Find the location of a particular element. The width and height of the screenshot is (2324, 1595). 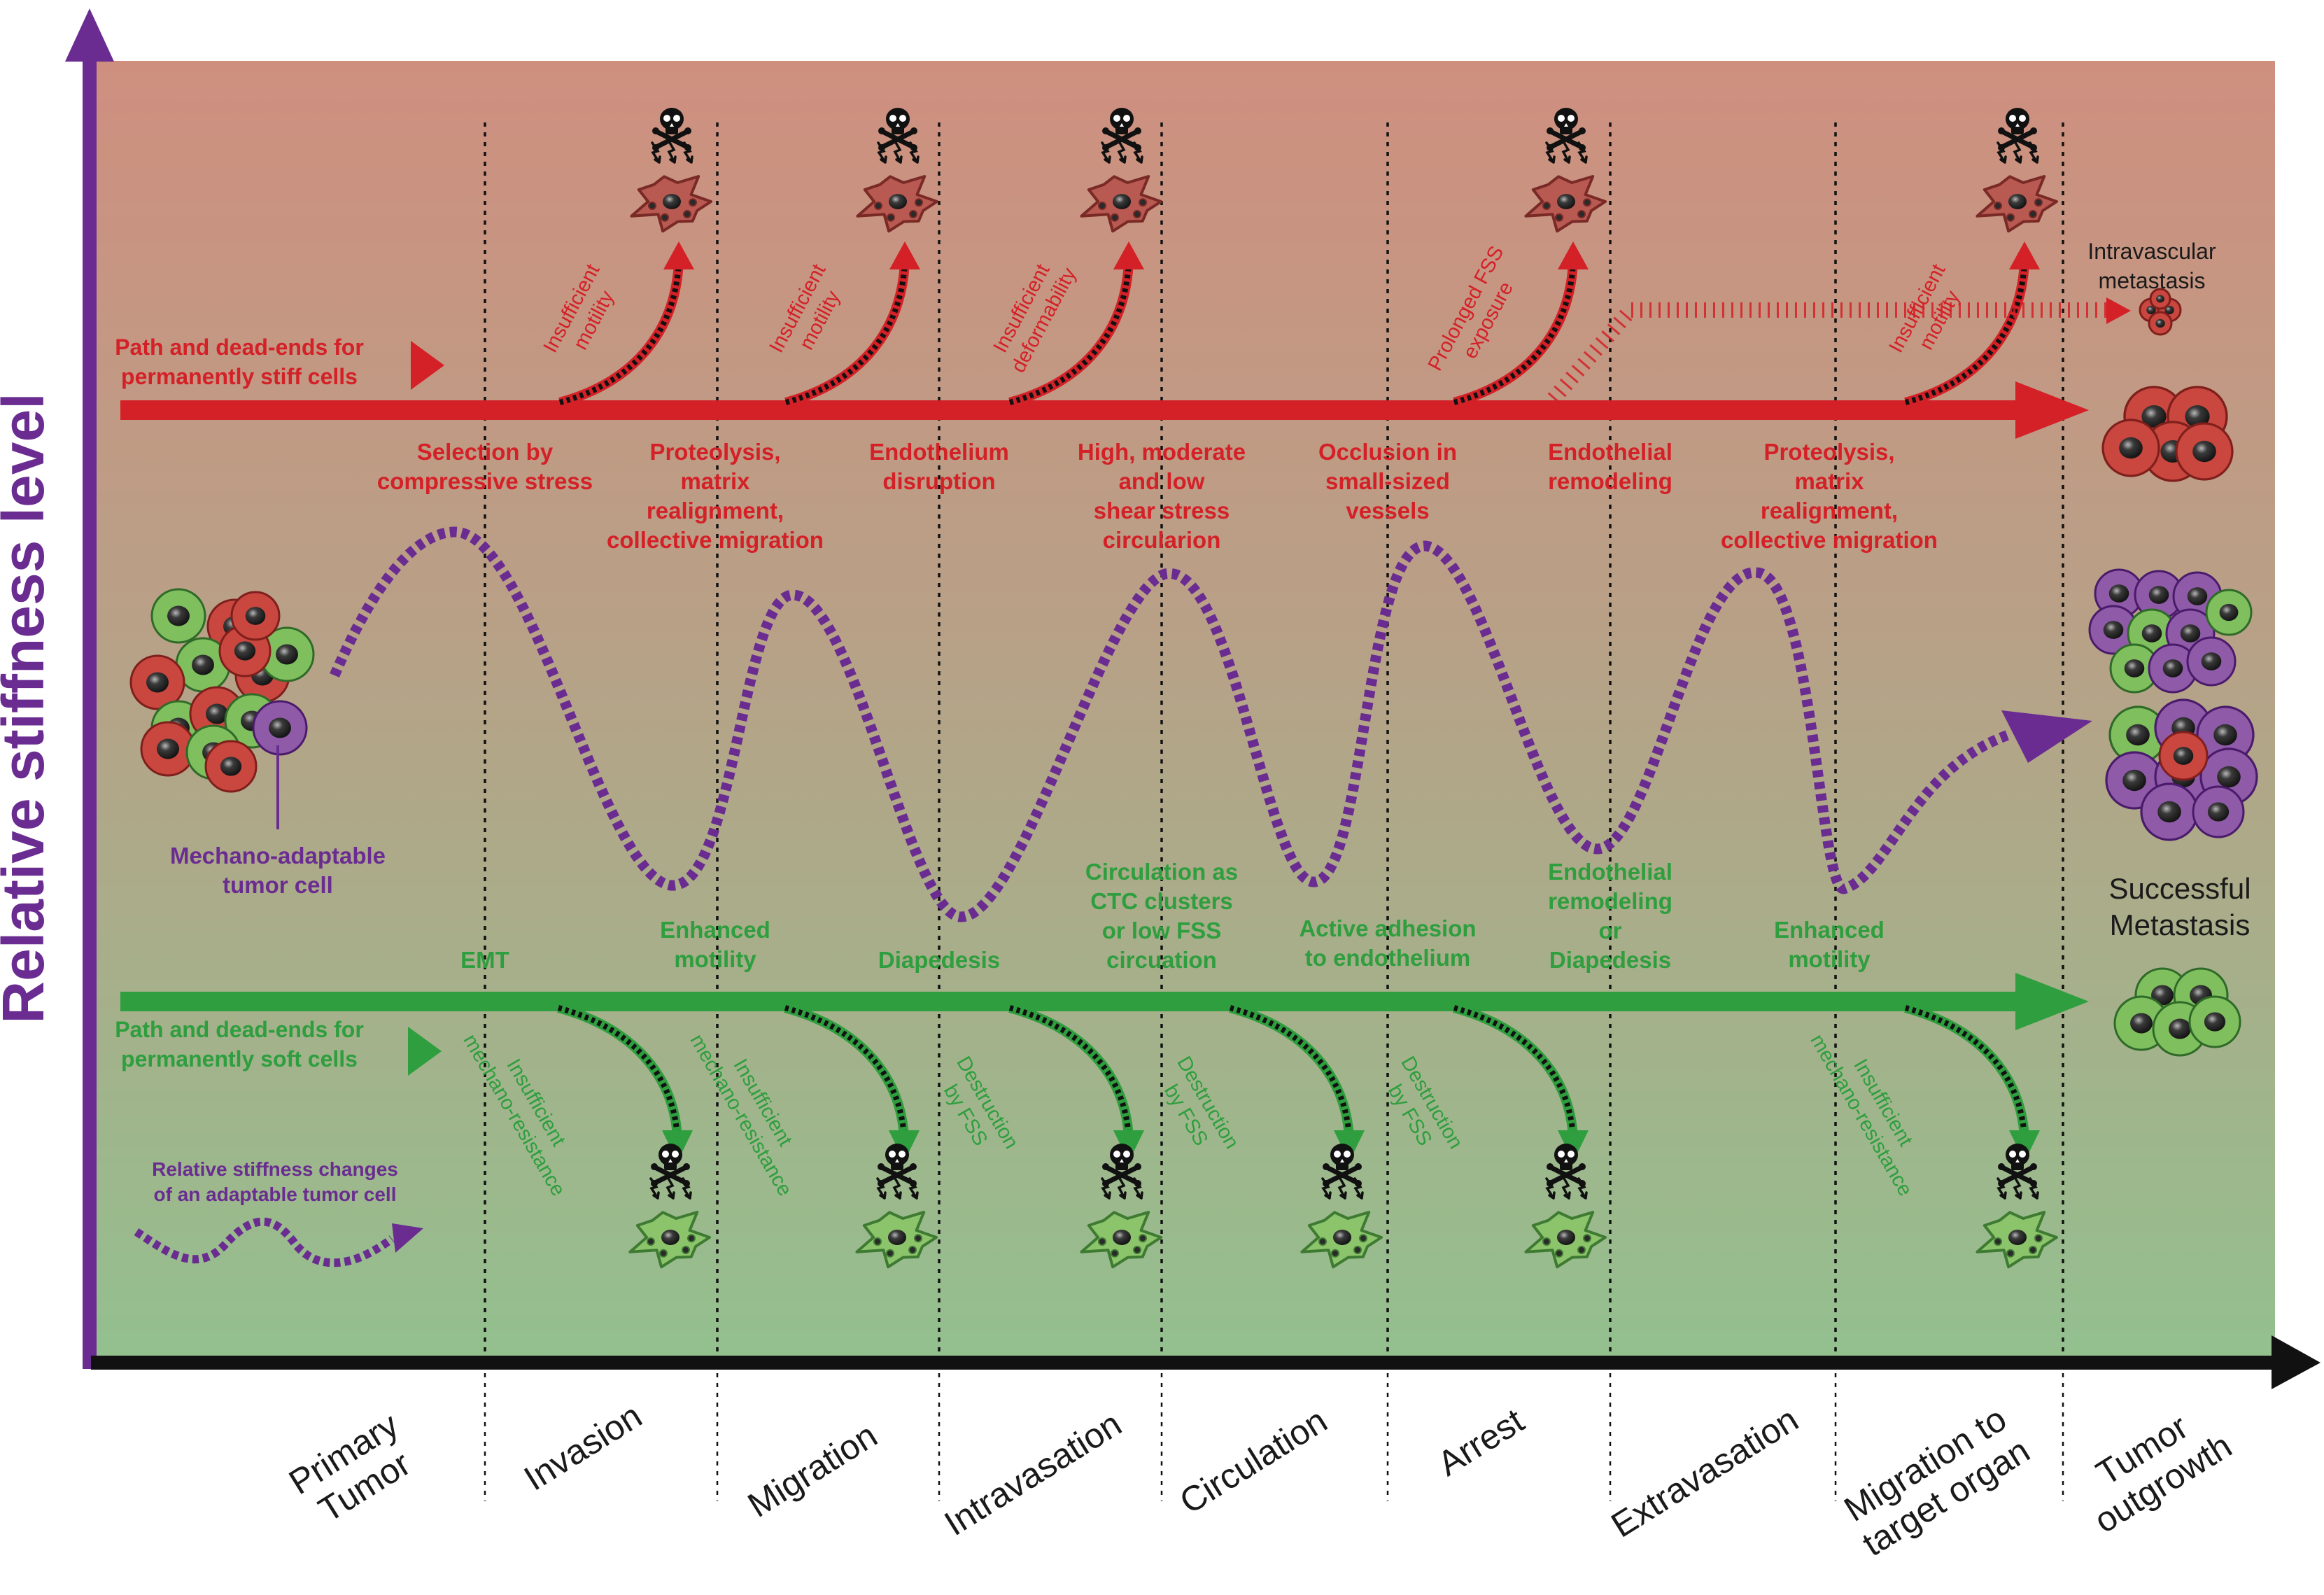

intravascular-arrowhead is located at coordinates (2118, 310).